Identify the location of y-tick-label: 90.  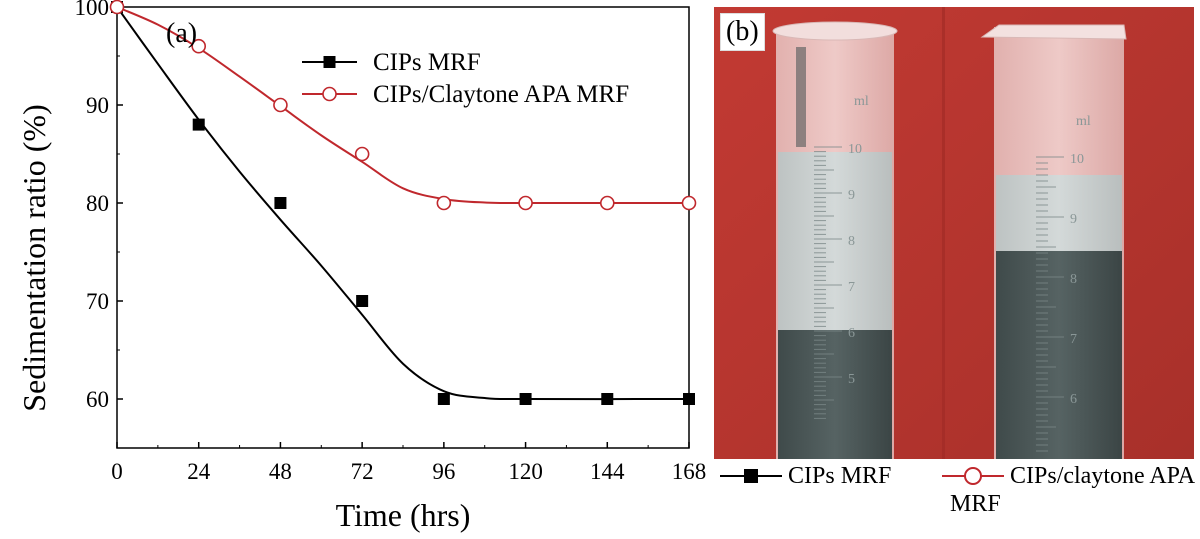
(97, 105).